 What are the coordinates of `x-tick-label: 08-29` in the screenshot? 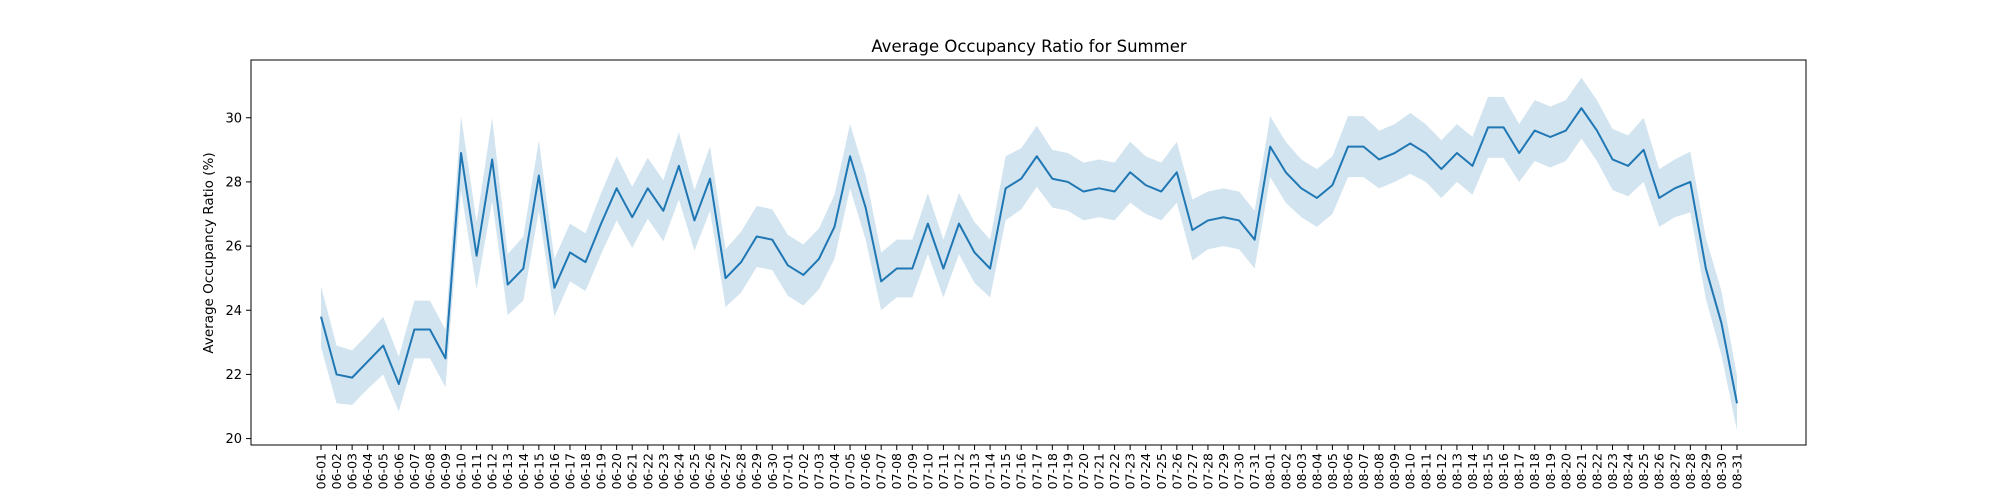 It's located at (1705, 471).